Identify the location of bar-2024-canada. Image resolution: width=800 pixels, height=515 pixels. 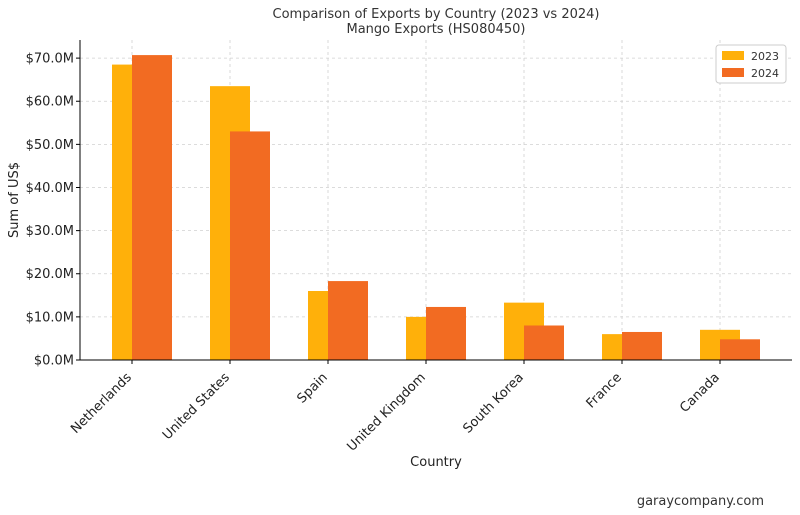
(740, 349).